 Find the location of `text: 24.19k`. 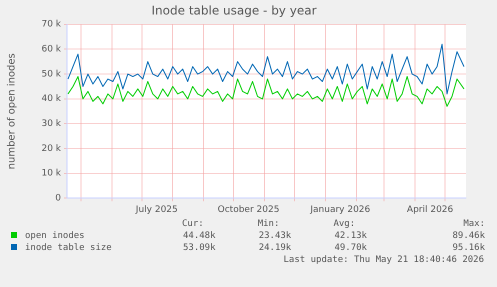

text: 24.19k is located at coordinates (275, 248).